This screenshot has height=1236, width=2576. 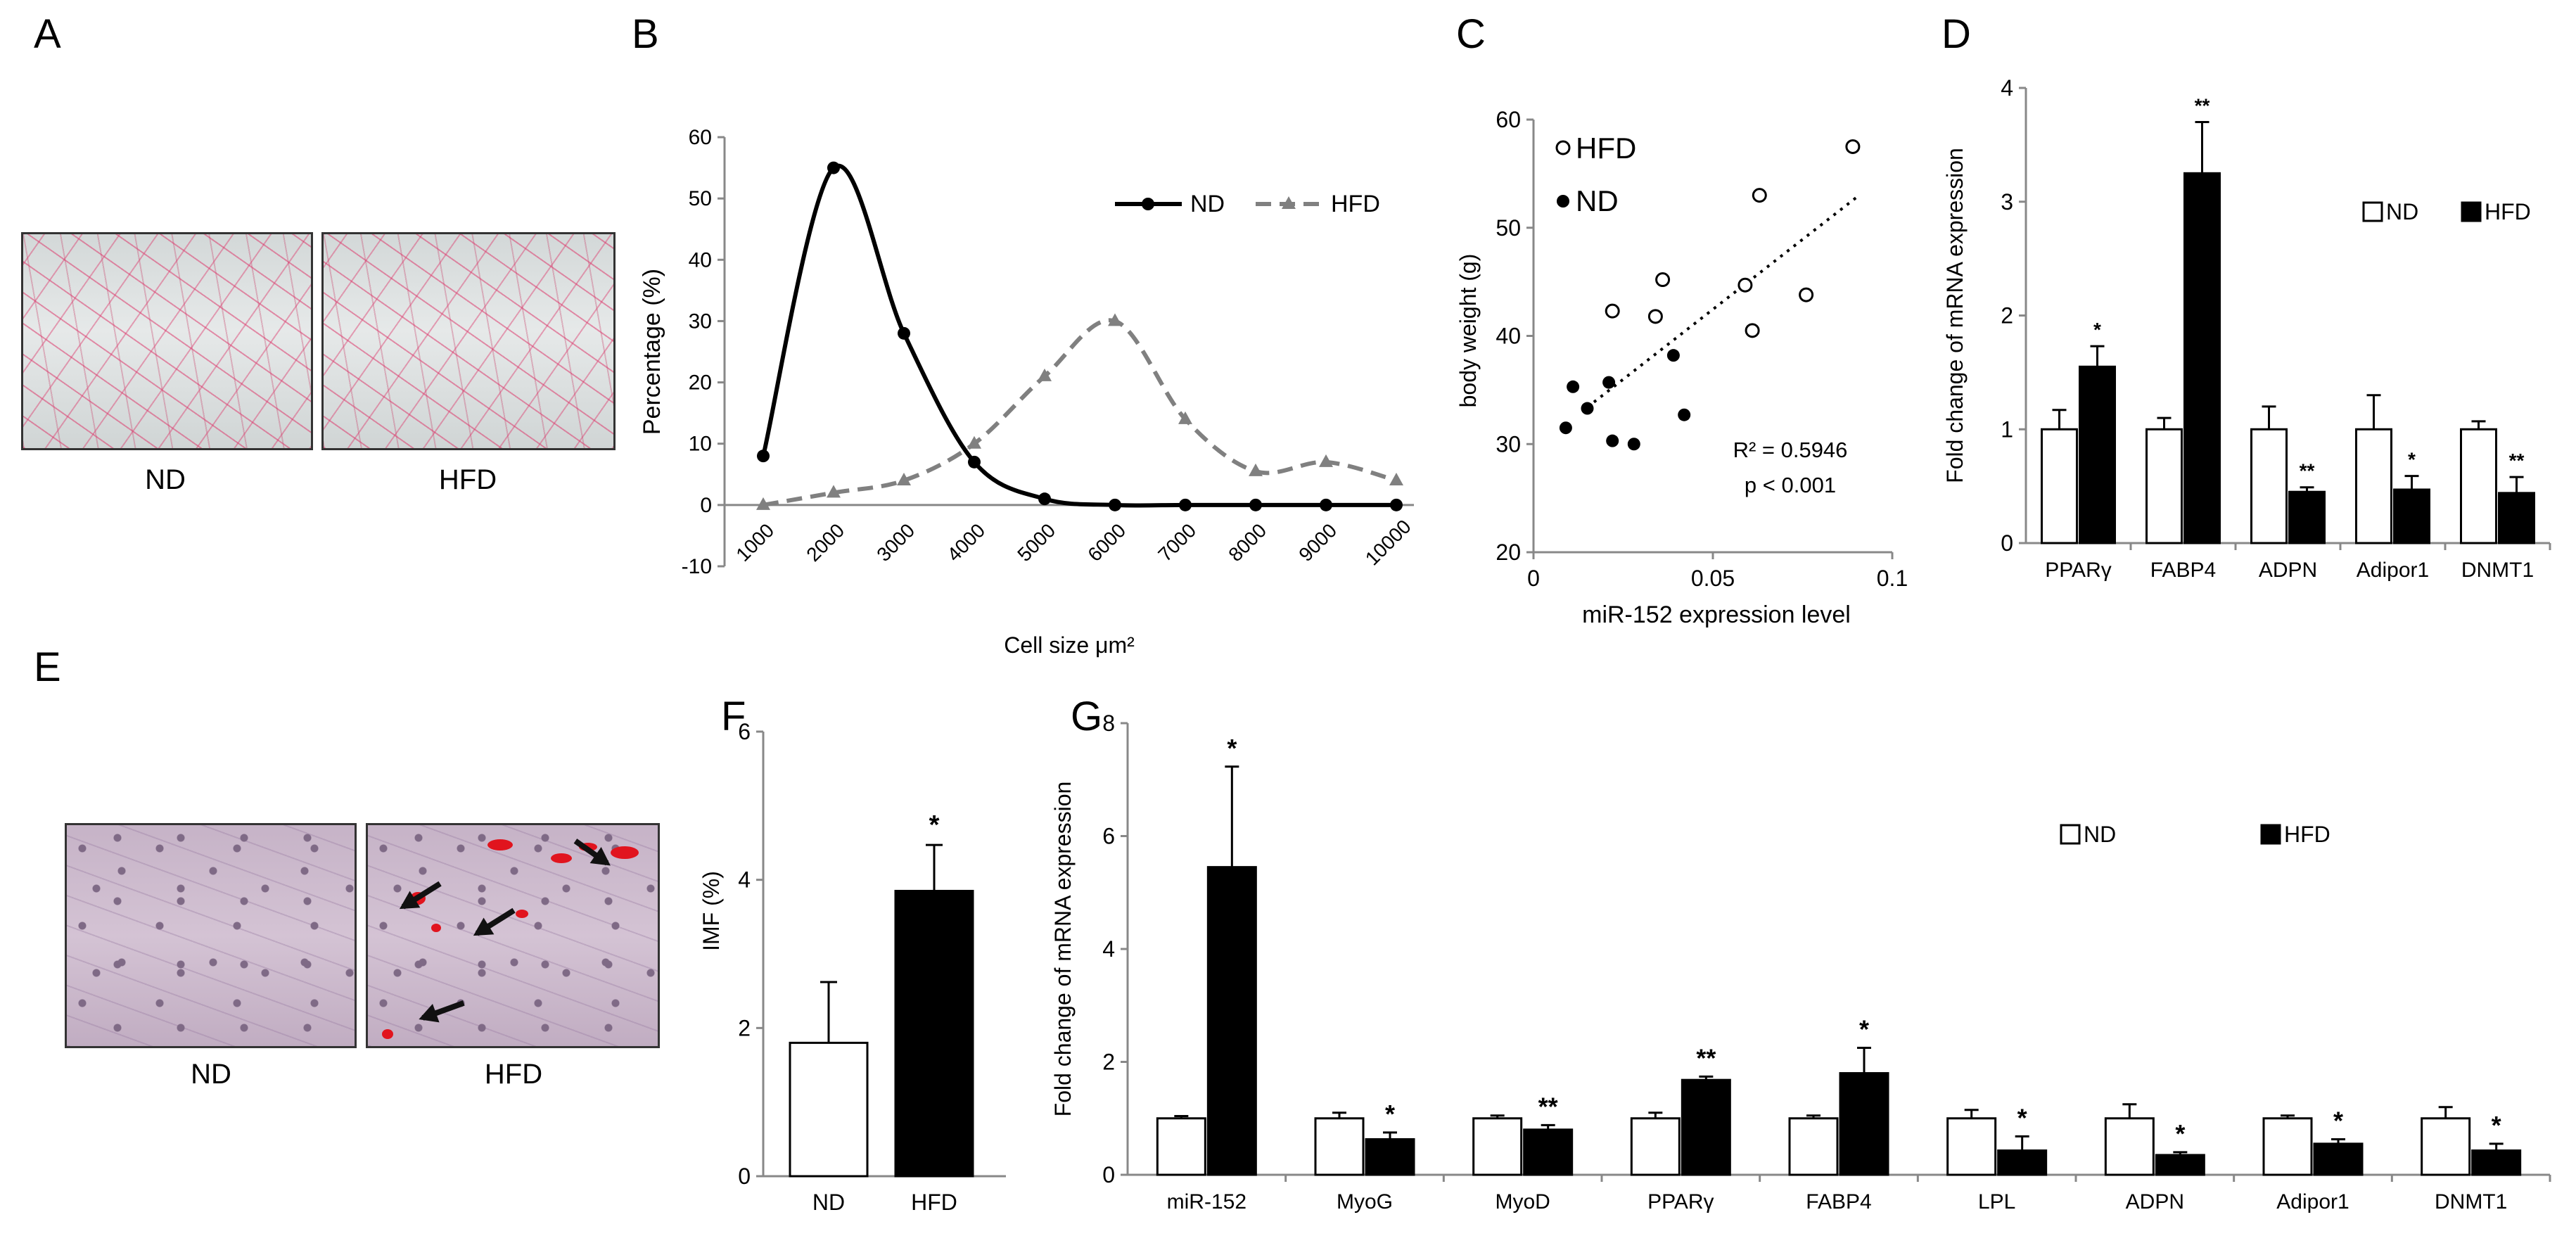 What do you see at coordinates (829, 1110) in the screenshot?
I see `f-bar-nd` at bounding box center [829, 1110].